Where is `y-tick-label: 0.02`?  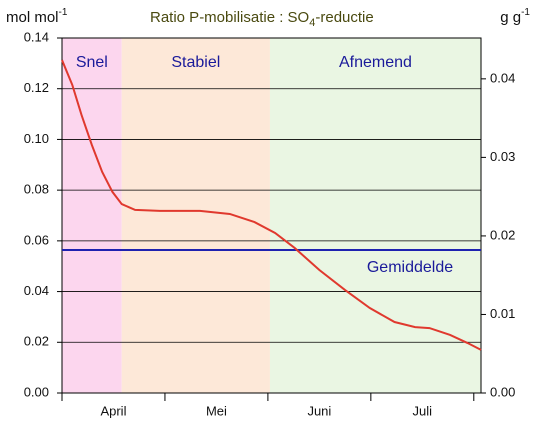
y-tick-label: 0.02 is located at coordinates (36, 341).